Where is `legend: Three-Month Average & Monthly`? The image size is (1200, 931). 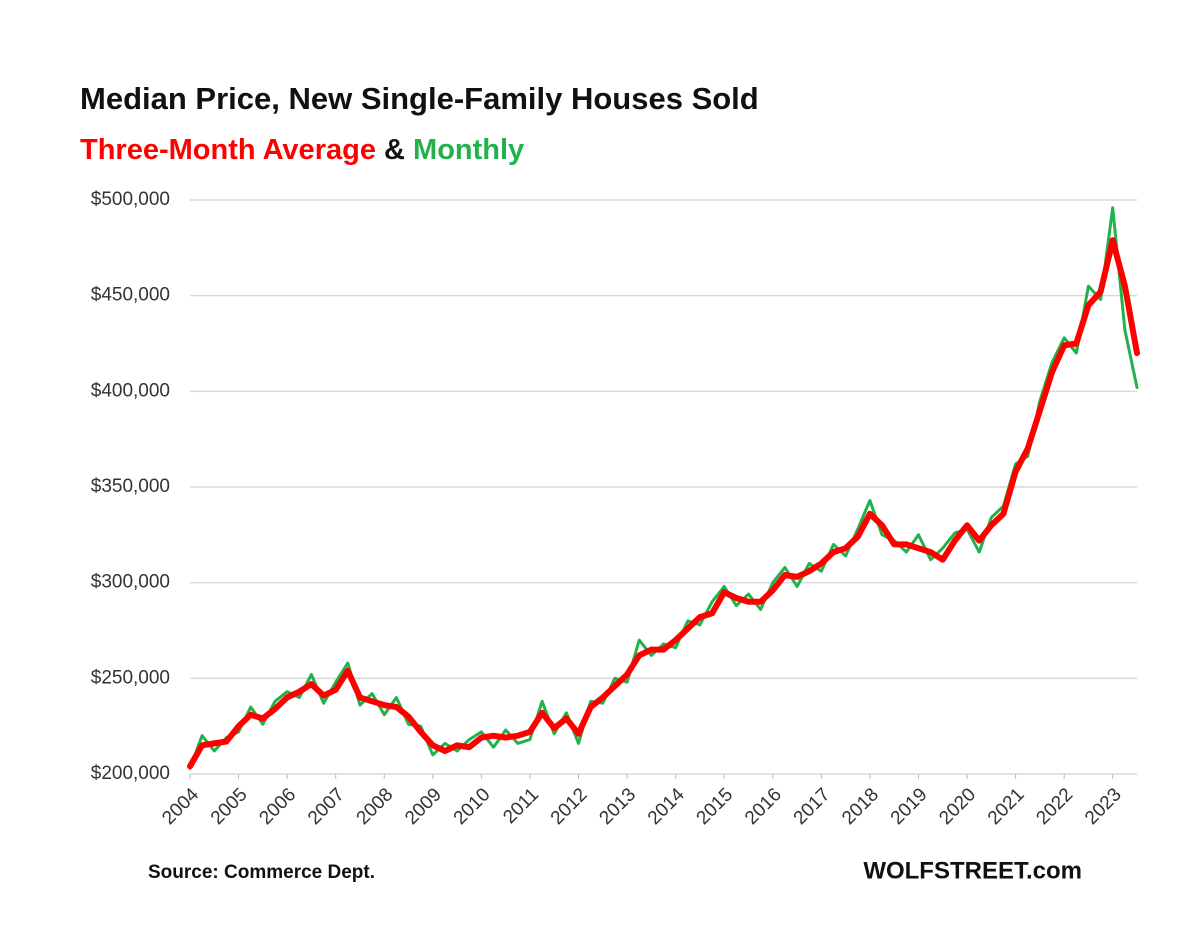
legend: Three-Month Average & Monthly is located at coordinates (302, 150).